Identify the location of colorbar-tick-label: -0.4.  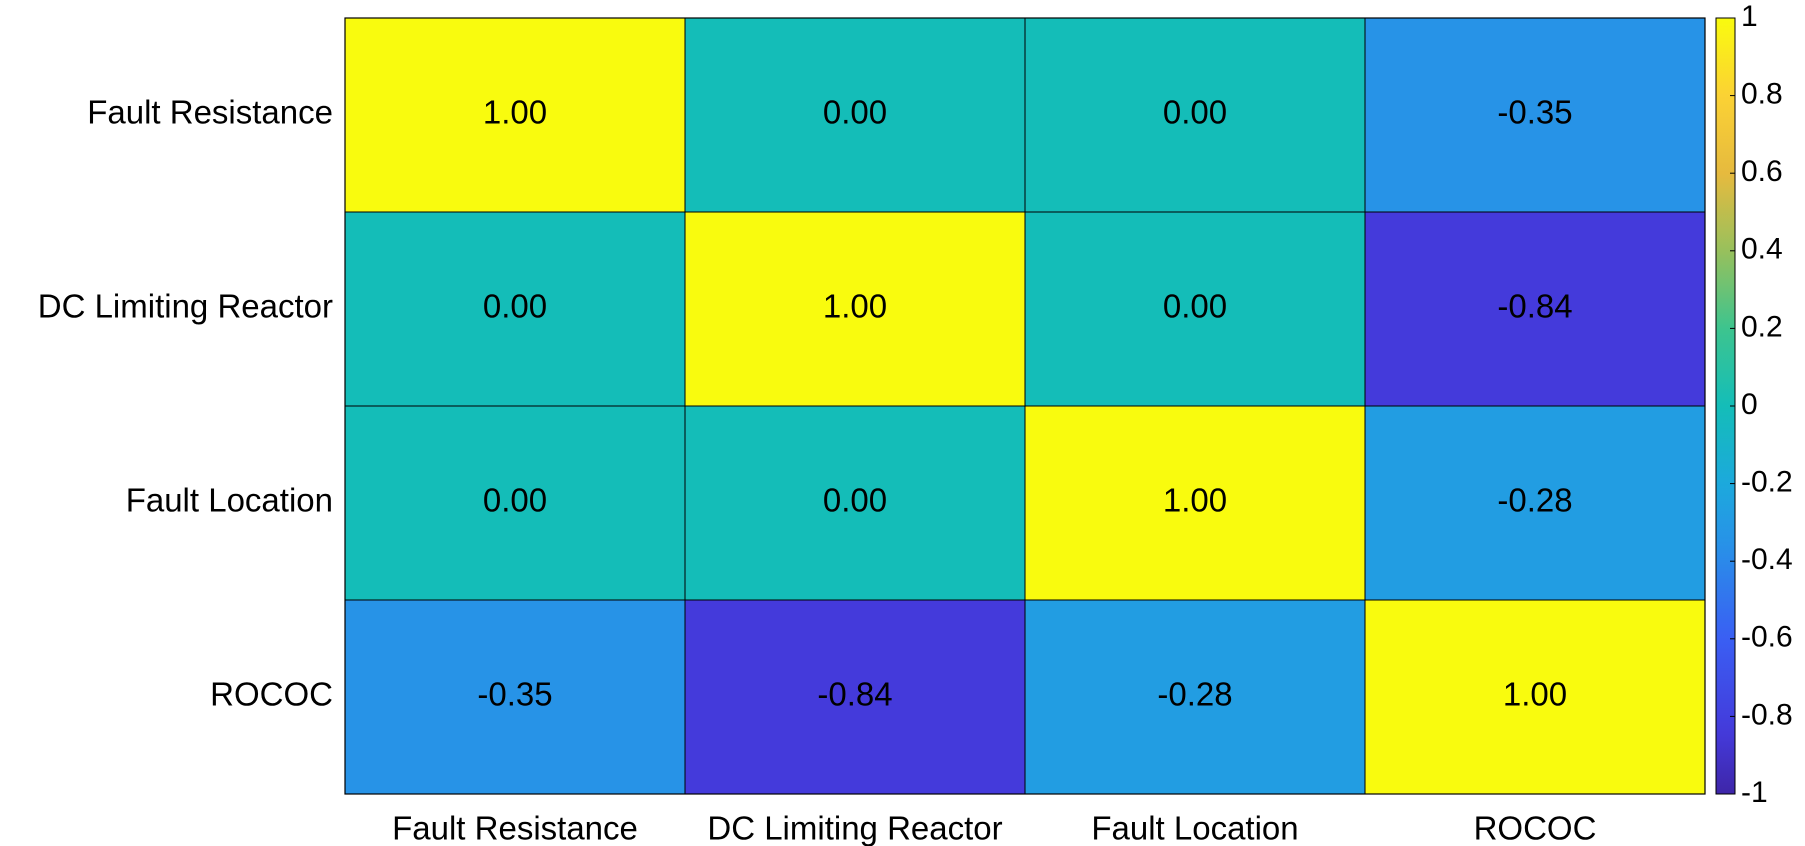
(1767, 559).